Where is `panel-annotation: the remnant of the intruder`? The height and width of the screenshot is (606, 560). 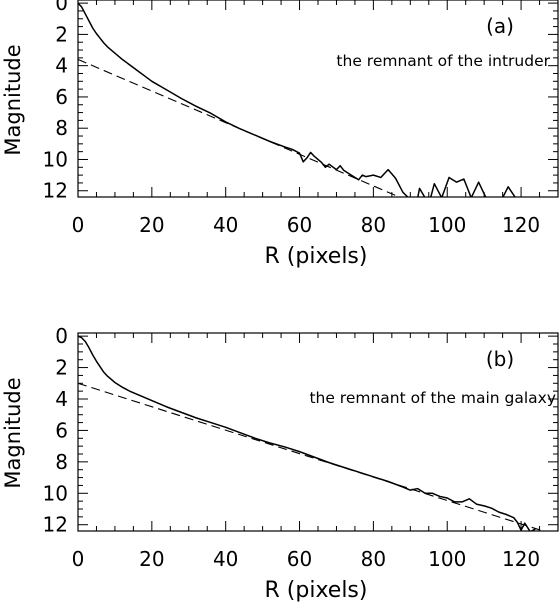
panel-annotation: the remnant of the intruder is located at coordinates (443, 61).